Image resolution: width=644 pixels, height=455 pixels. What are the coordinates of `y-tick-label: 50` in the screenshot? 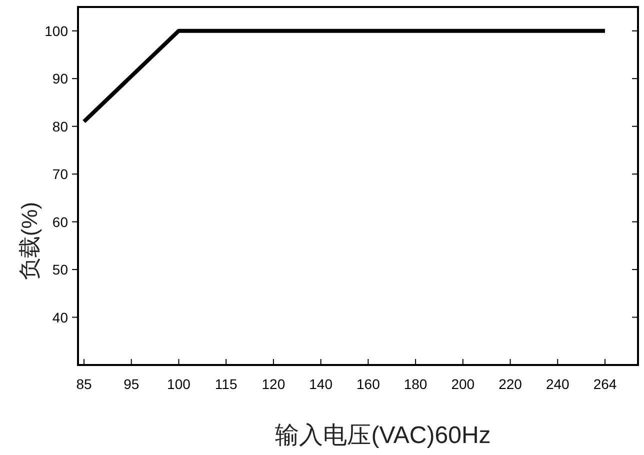 It's located at (60, 270).